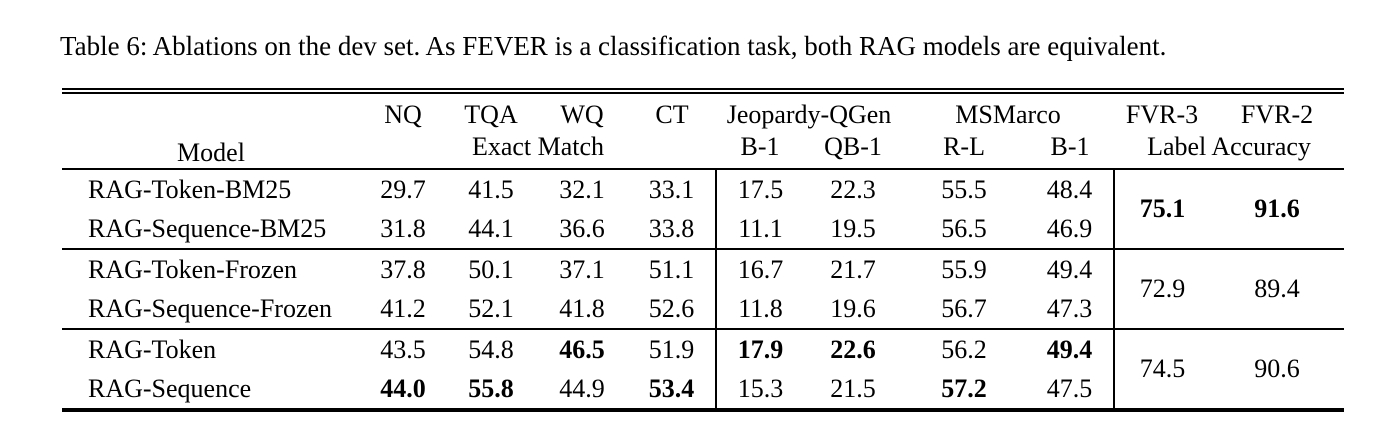 The image size is (1393, 444). Describe the element at coordinates (491, 114) in the screenshot. I see `col-header-tqa: TQA` at that location.